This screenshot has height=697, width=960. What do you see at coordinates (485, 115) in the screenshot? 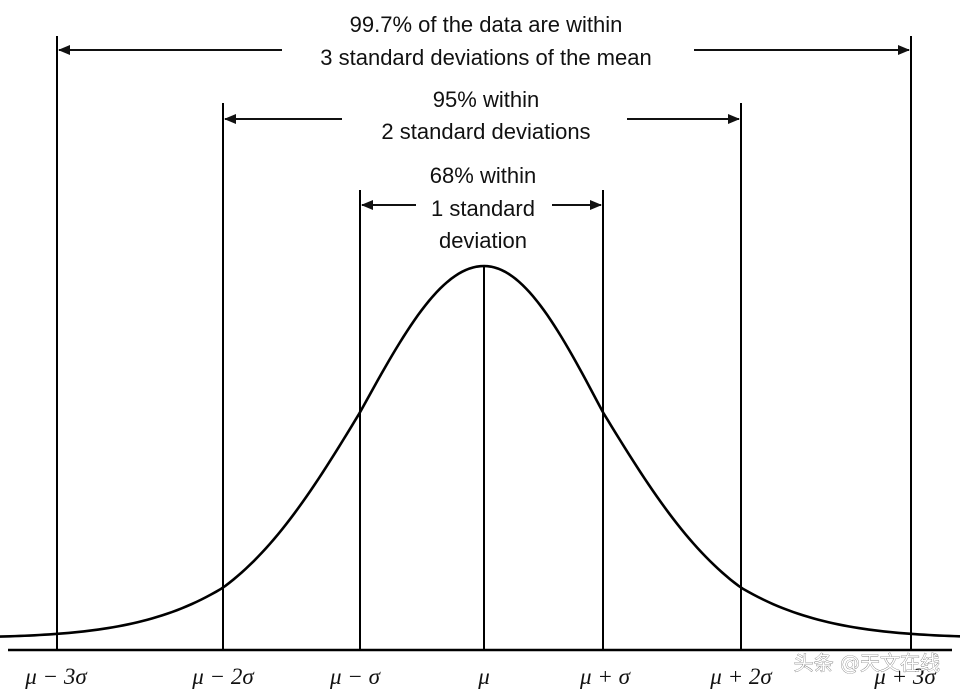
I see `interval-2sd-label: 95% within 2 standard deviations` at bounding box center [485, 115].